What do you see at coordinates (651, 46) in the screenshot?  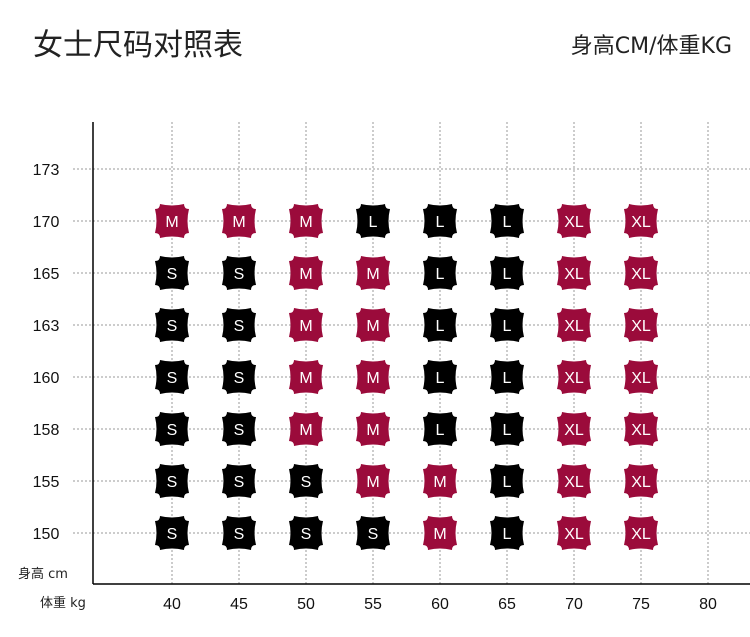 I see `unit-label: 身高CM/体重KG` at bounding box center [651, 46].